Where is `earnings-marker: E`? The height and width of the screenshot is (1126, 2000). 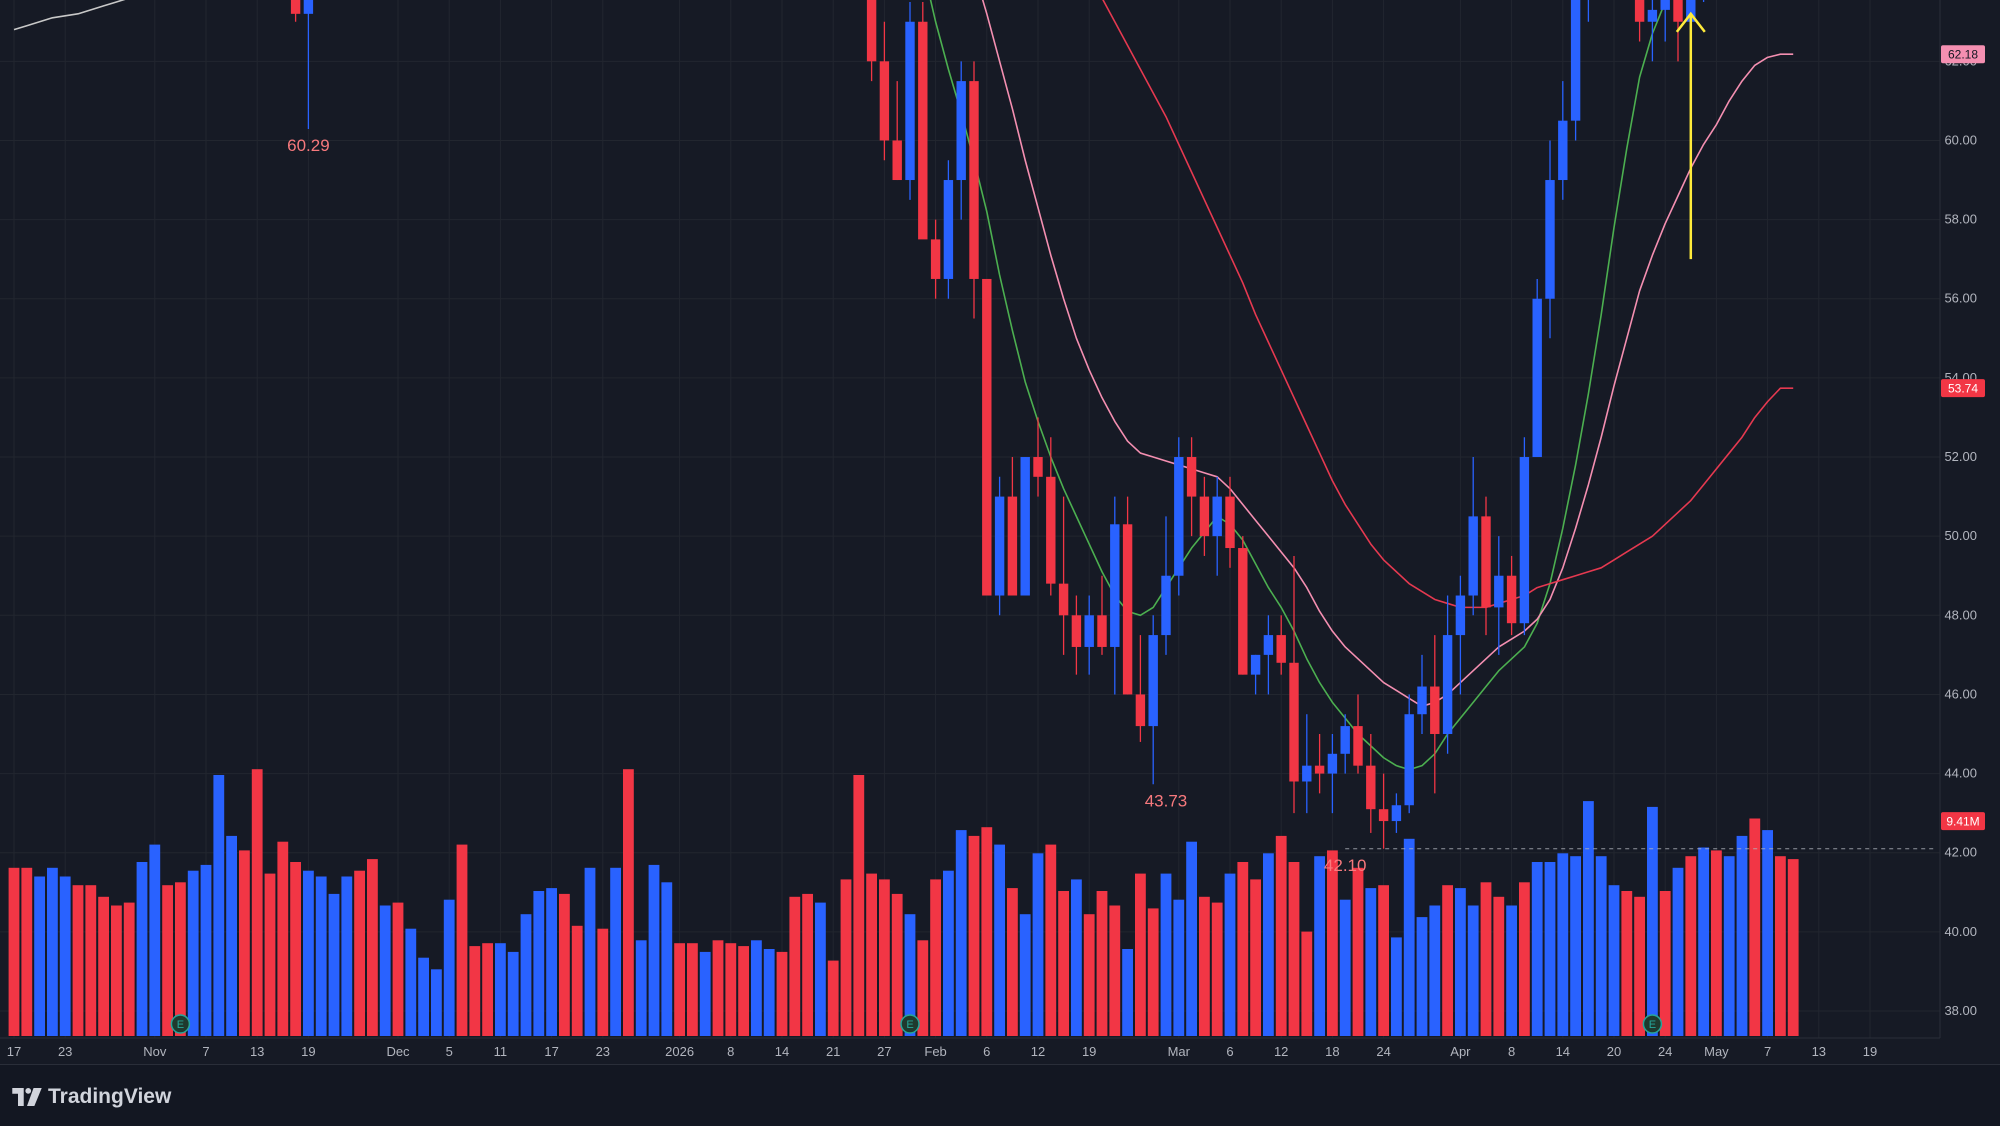
earnings-marker: E is located at coordinates (1652, 1024).